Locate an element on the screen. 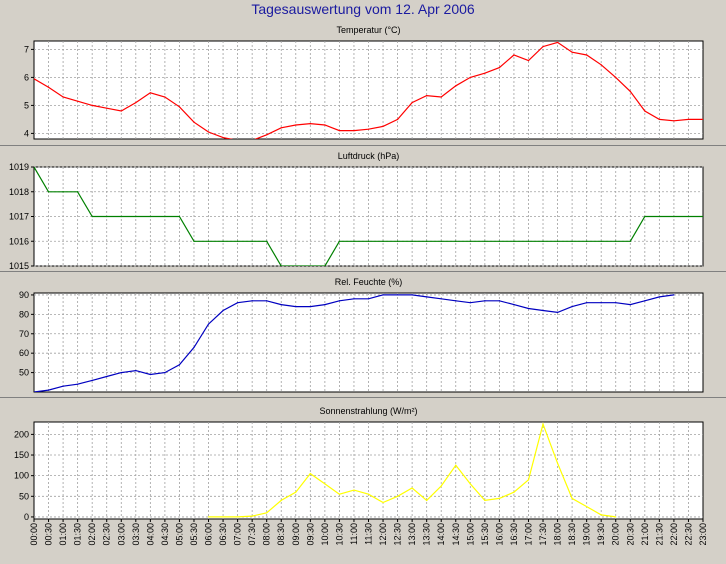 This screenshot has height=564, width=726. x-tick-label: 15:30 is located at coordinates (485, 534).